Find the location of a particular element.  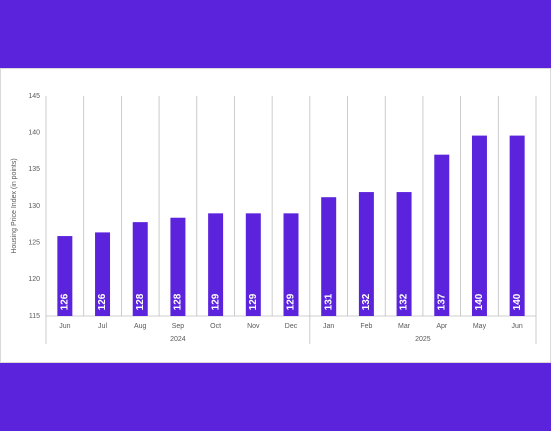

y-tick-label: 125 is located at coordinates (34, 243).